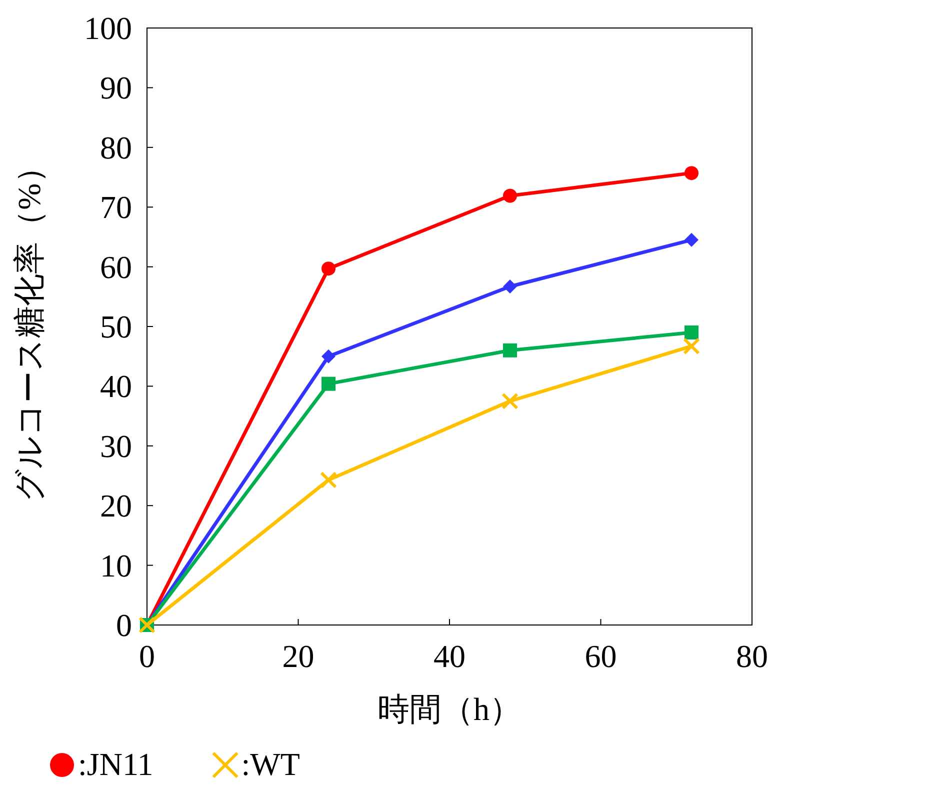 The width and height of the screenshot is (948, 796). Describe the element at coordinates (298, 656) in the screenshot. I see `x-tick-label: 20` at that location.